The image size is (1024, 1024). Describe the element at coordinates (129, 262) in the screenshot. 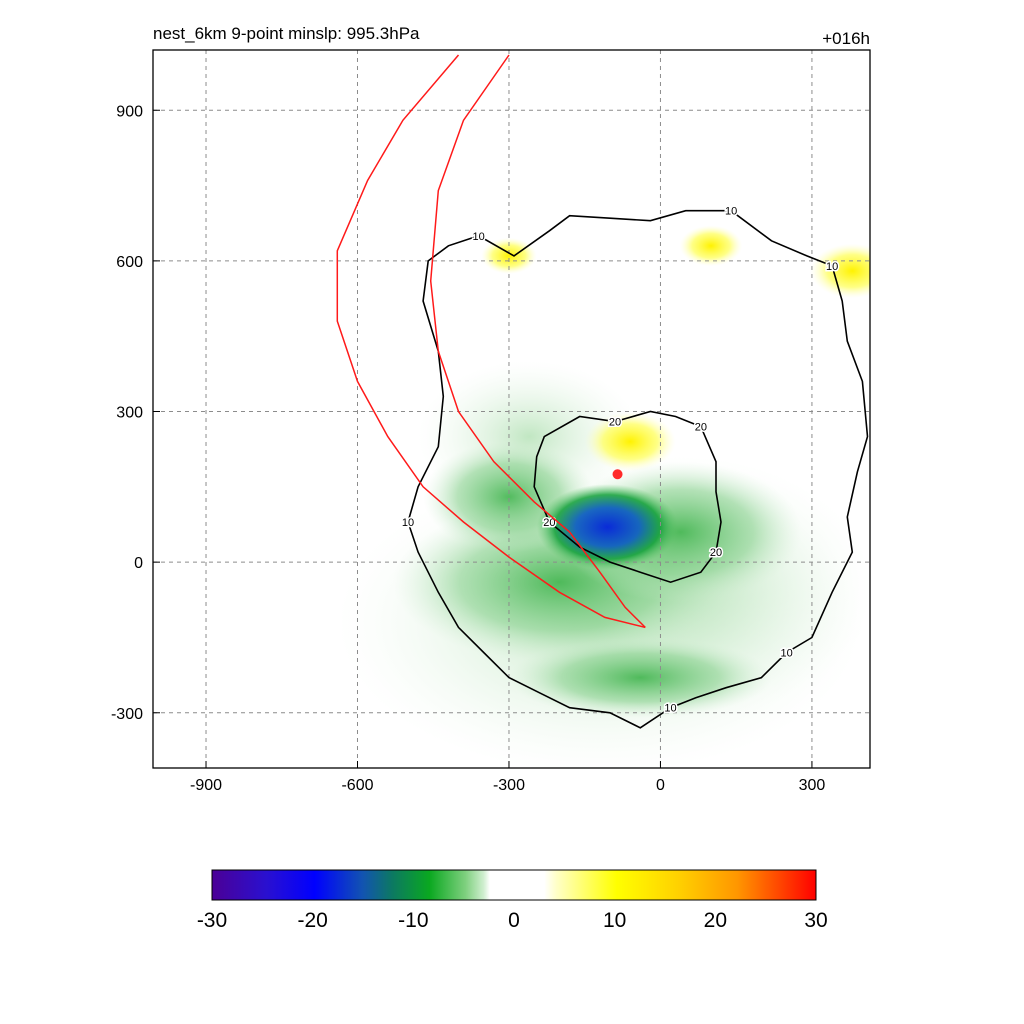

I see `y-tick-label: 600` at that location.